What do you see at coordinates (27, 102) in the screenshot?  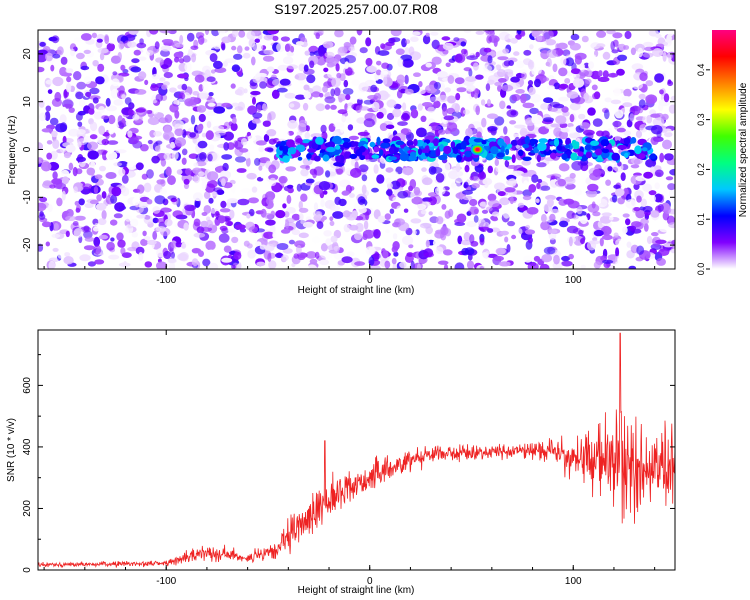 I see `y-tick-label: 10` at bounding box center [27, 102].